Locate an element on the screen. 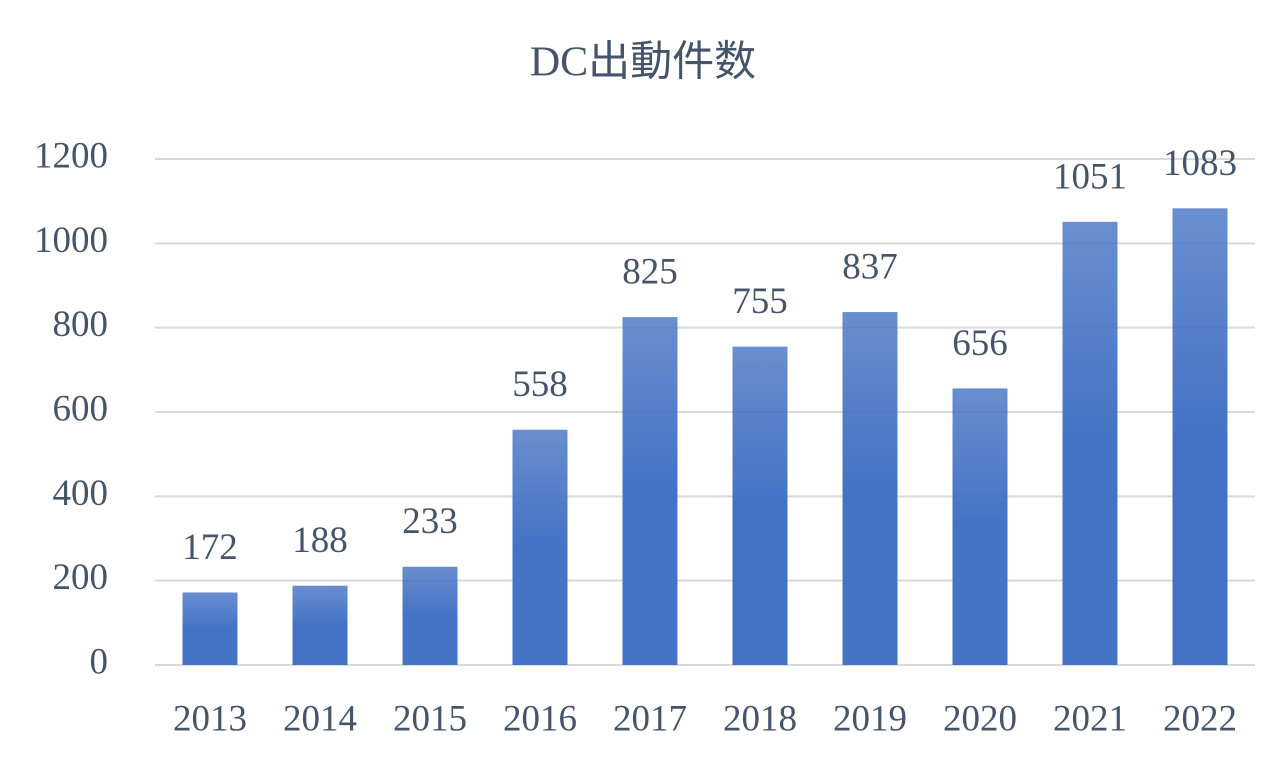  x-tick-label: 2020 is located at coordinates (980, 718).